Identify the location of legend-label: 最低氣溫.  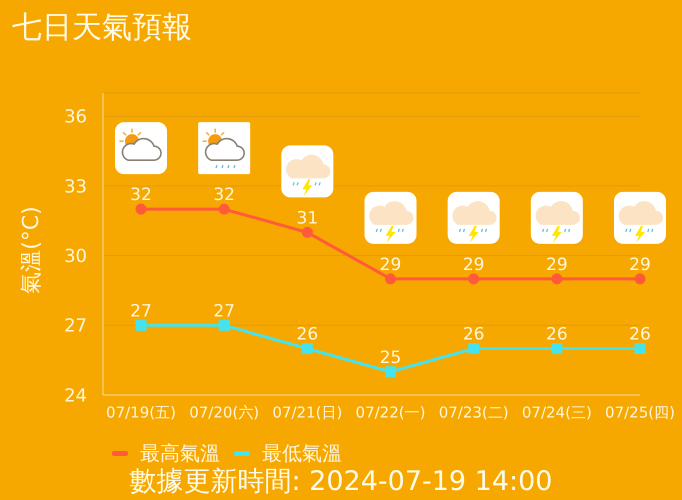
(302, 453).